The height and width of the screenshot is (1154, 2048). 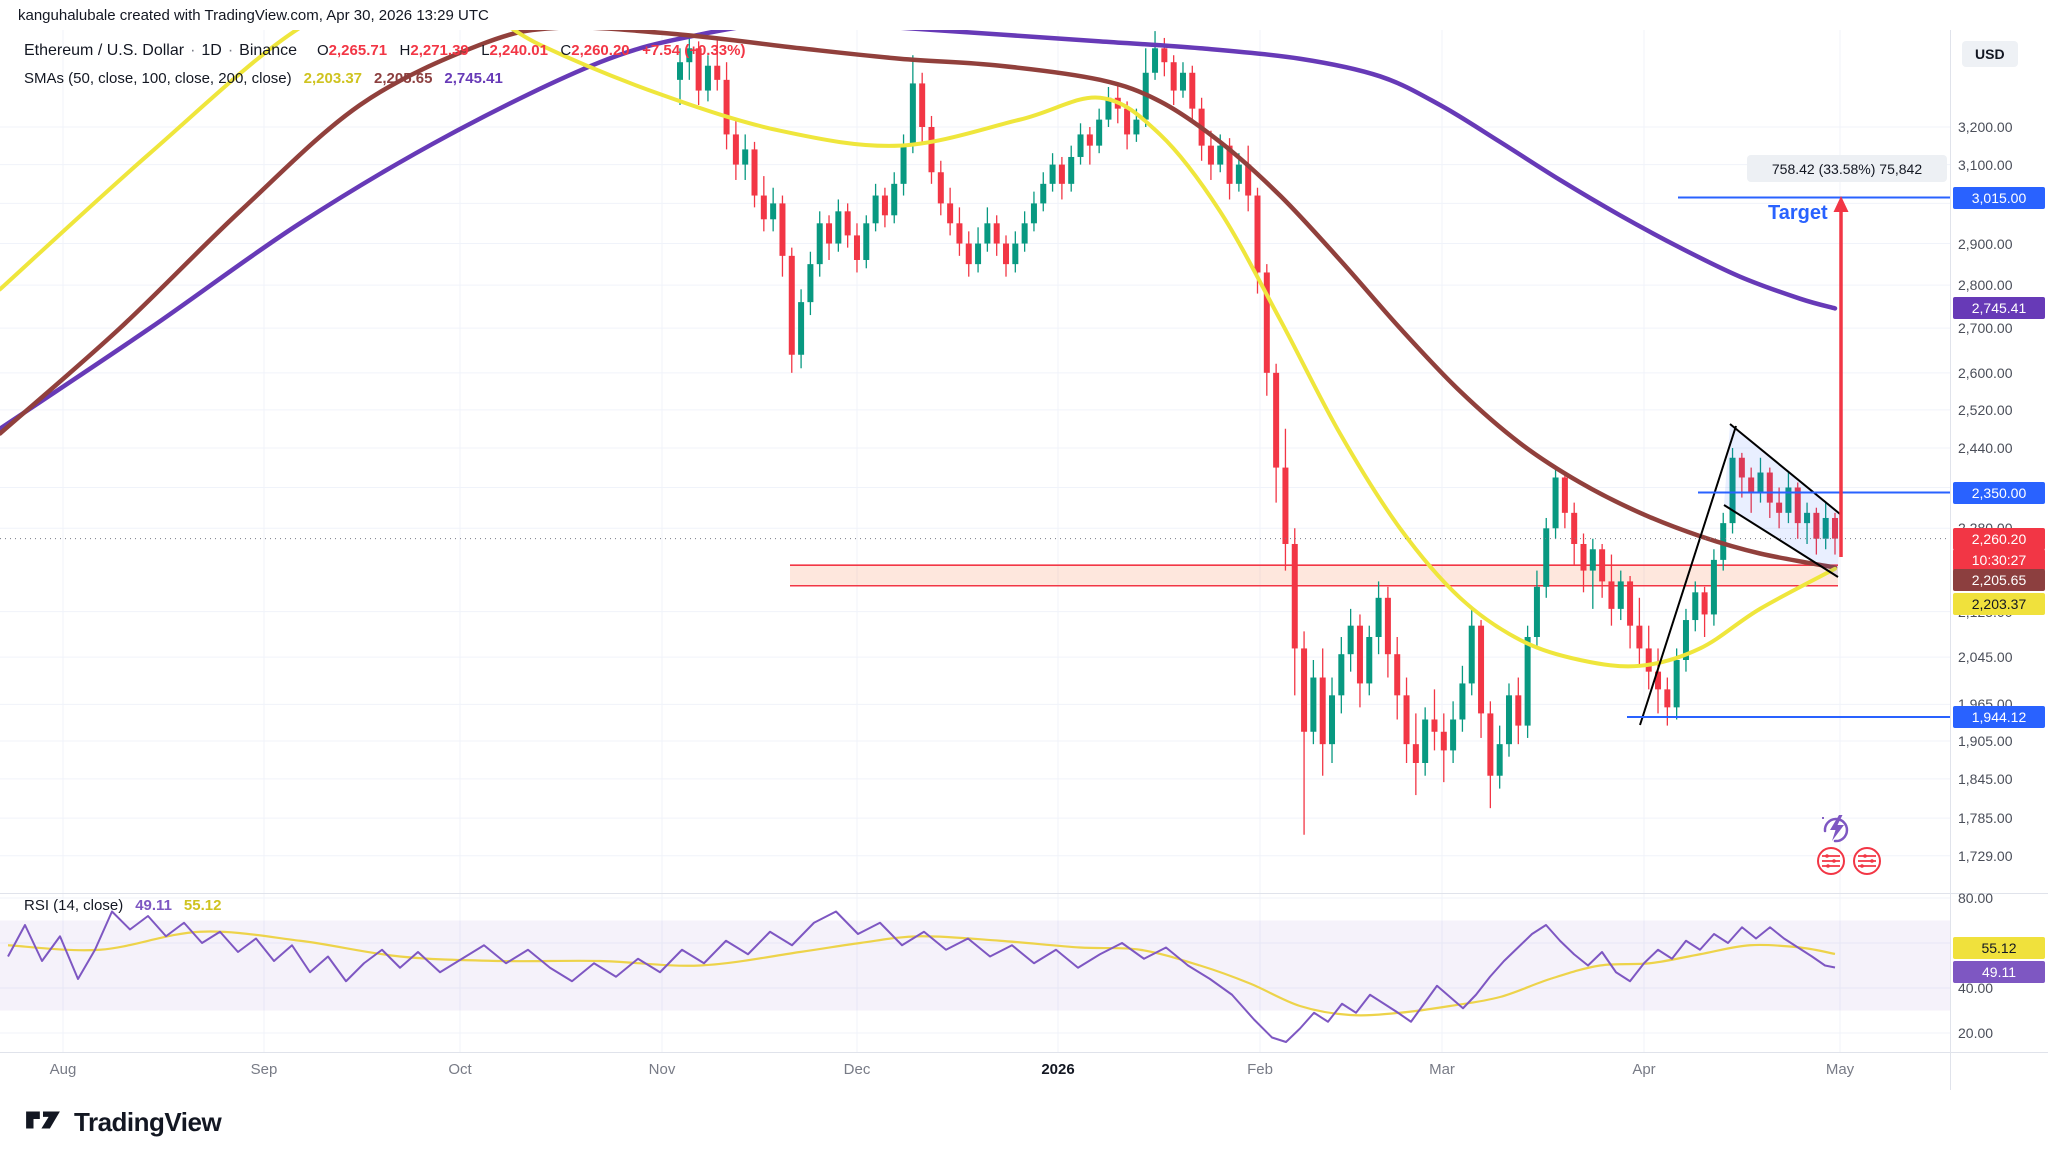 I want to click on support-level-badge: 1,944.12, so click(x=1999, y=716).